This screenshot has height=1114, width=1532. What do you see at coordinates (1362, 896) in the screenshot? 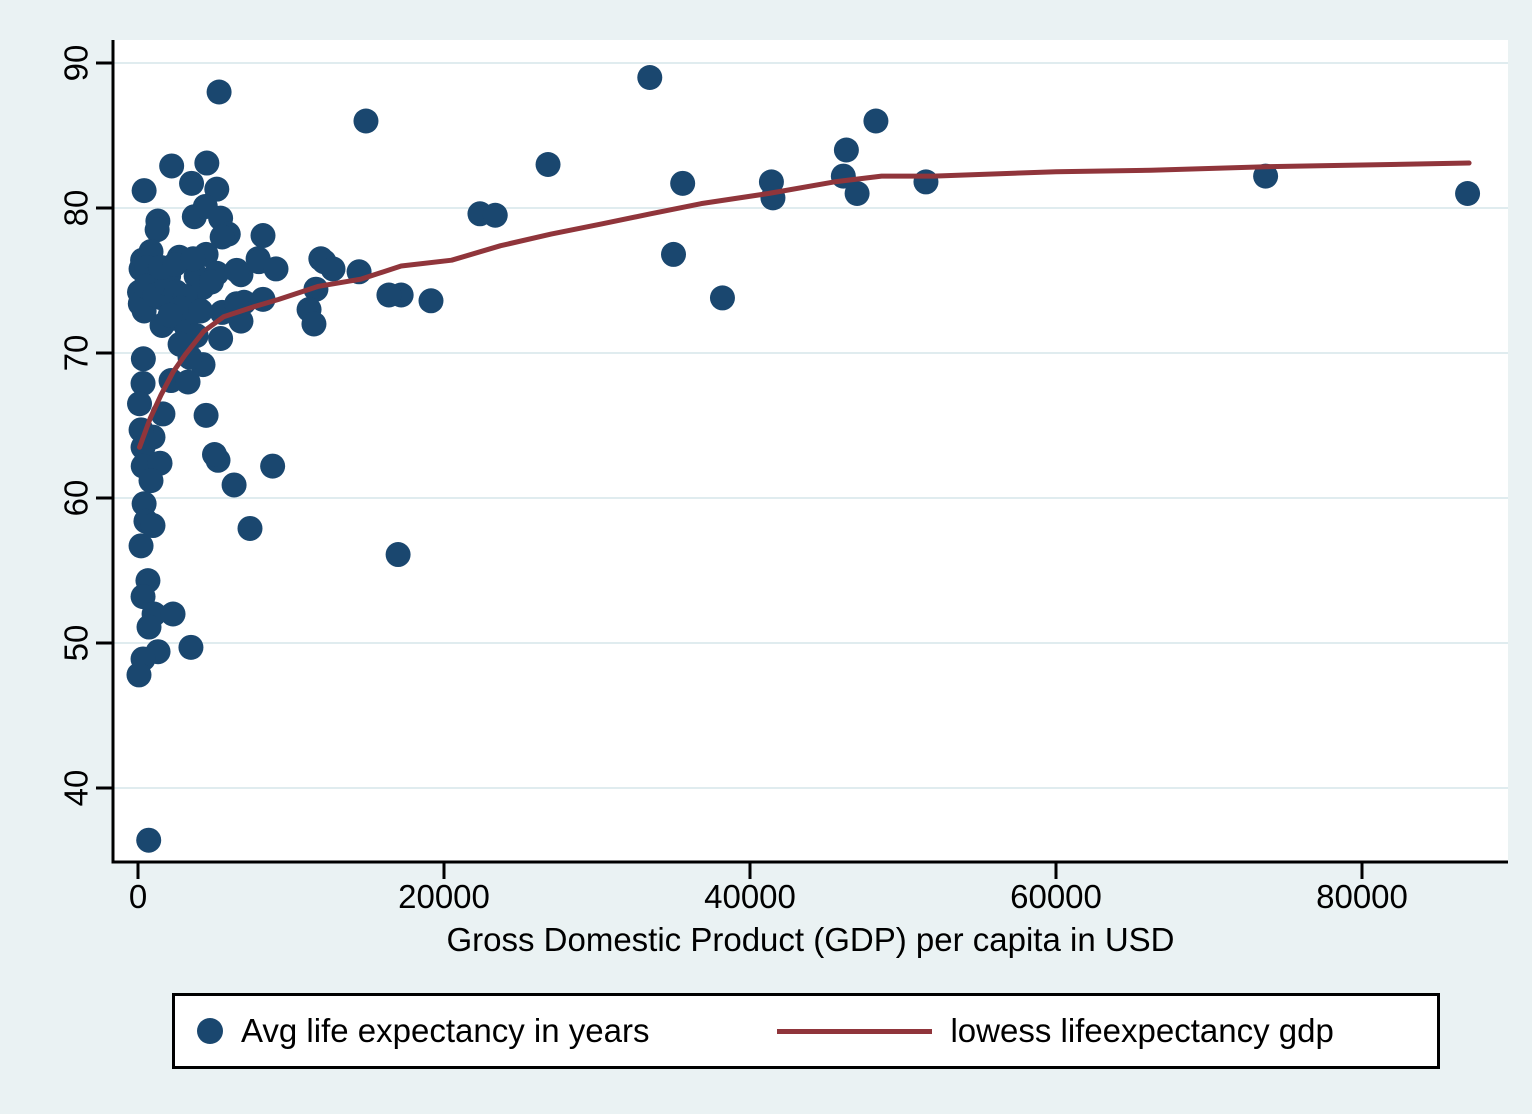
I see `x-tick-label: 80000` at bounding box center [1362, 896].